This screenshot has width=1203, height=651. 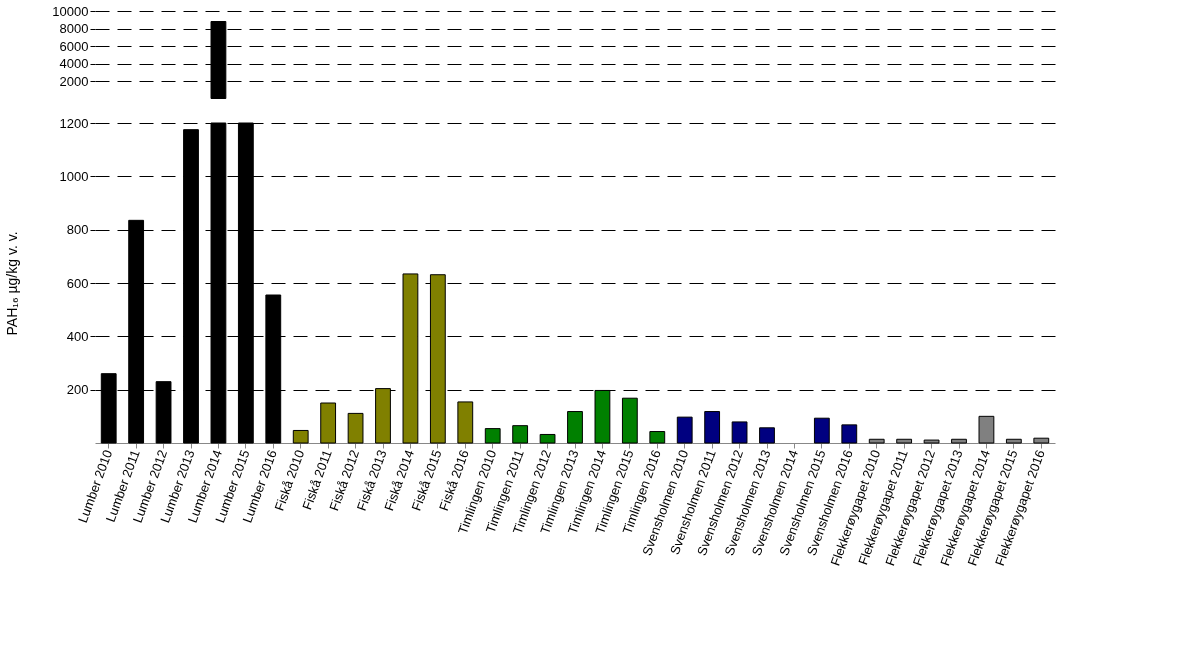 What do you see at coordinates (74, 176) in the screenshot?
I see `y-tick-label: 1000` at bounding box center [74, 176].